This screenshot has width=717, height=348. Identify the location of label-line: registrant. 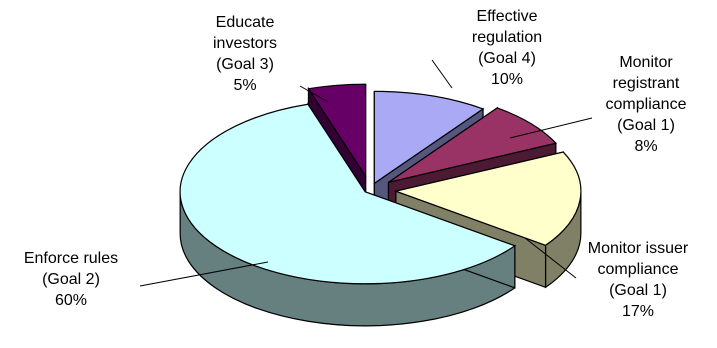
(646, 83).